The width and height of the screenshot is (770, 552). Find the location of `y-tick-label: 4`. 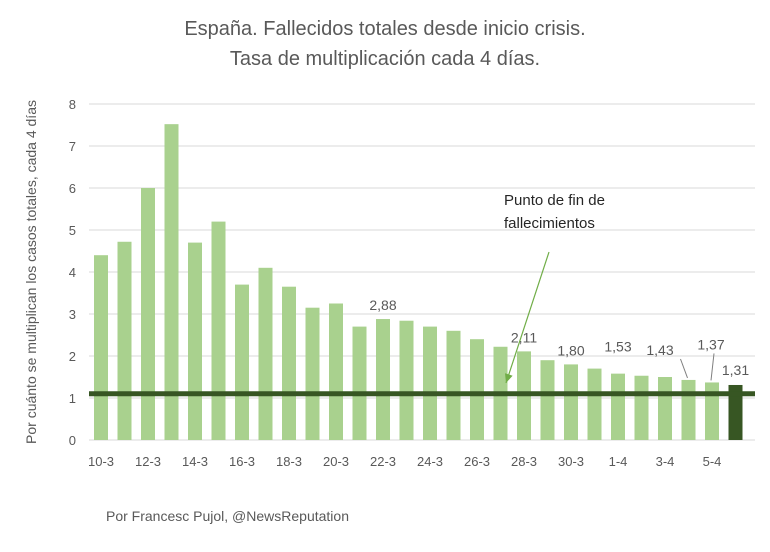

y-tick-label: 4 is located at coordinates (72, 272).